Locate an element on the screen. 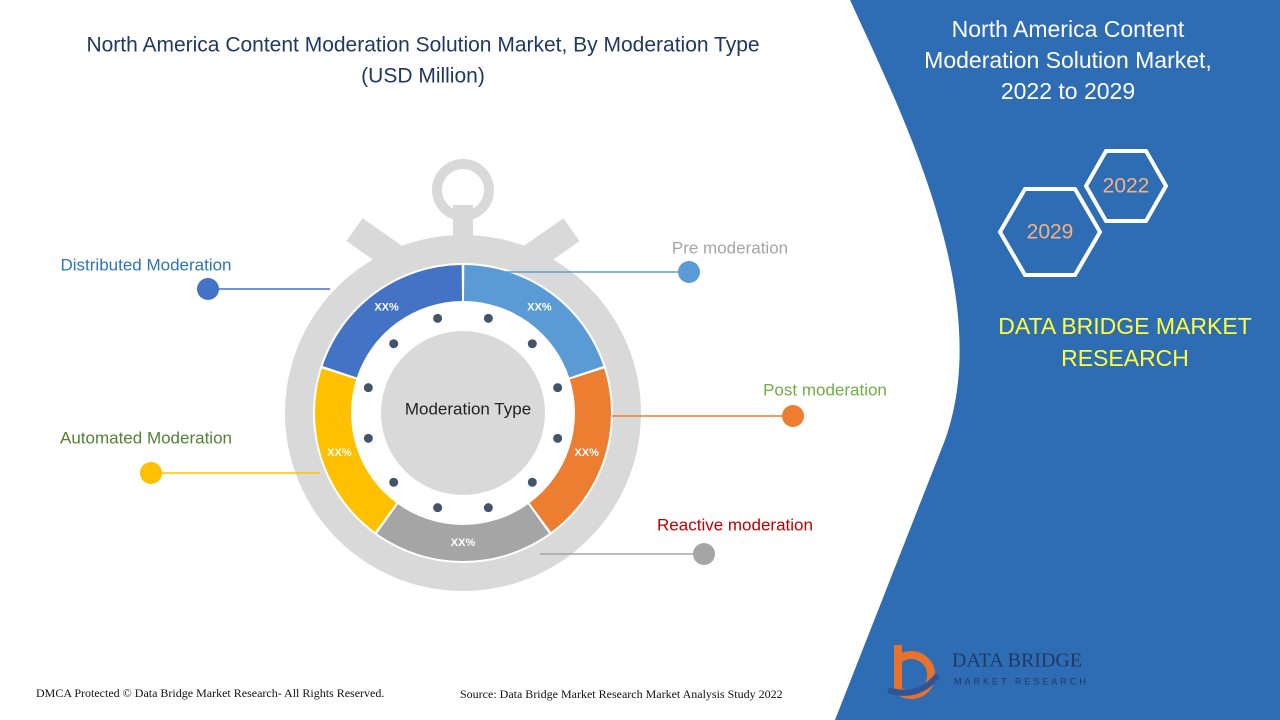  year-label: 2022 is located at coordinates (1126, 186).